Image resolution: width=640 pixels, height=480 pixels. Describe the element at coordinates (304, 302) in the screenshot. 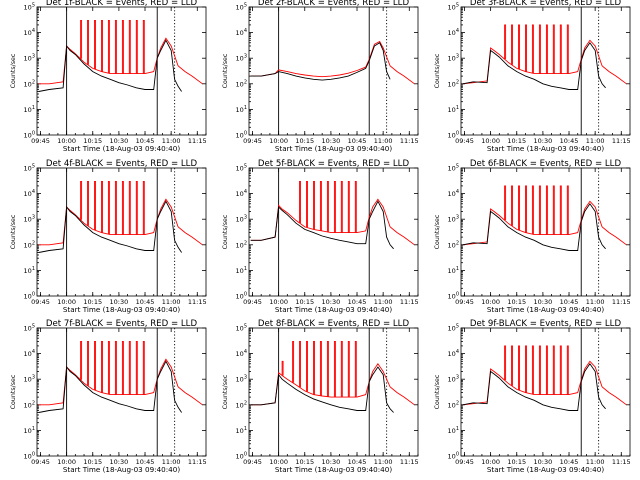

I see `x-tick-label: 10:15` at that location.